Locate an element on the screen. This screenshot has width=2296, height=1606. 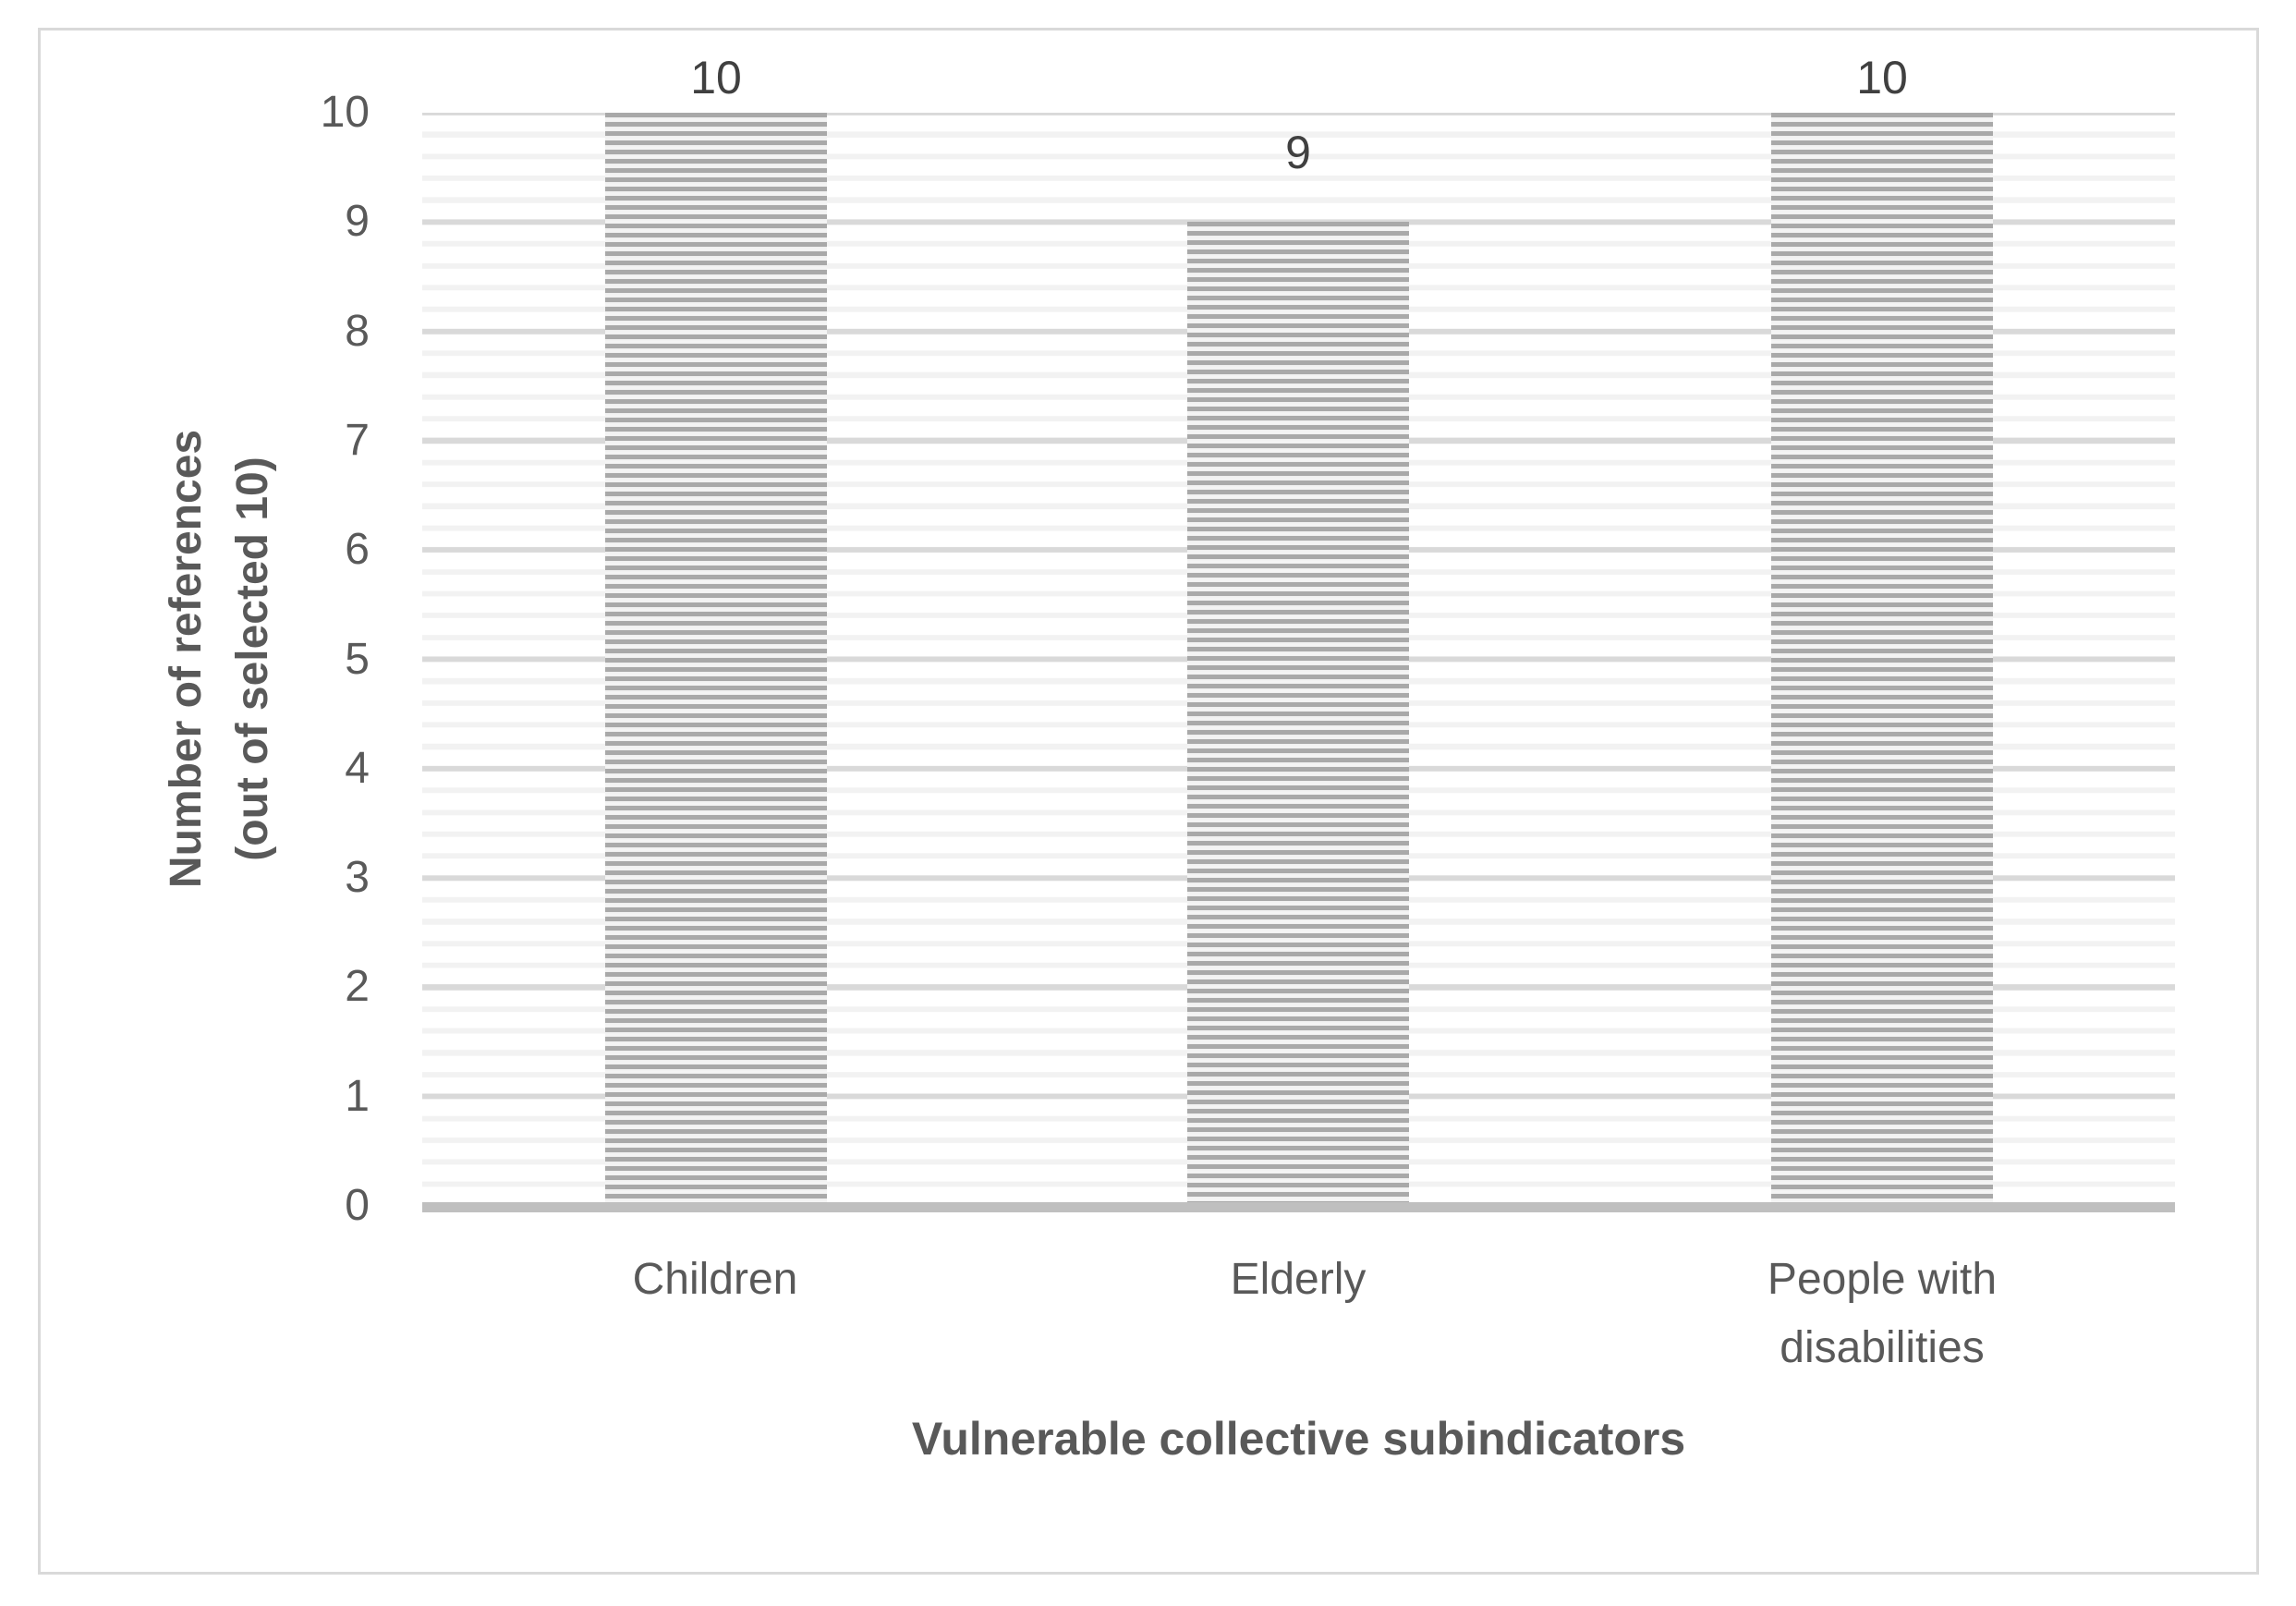
y-tick-9: 9 is located at coordinates (357, 222).